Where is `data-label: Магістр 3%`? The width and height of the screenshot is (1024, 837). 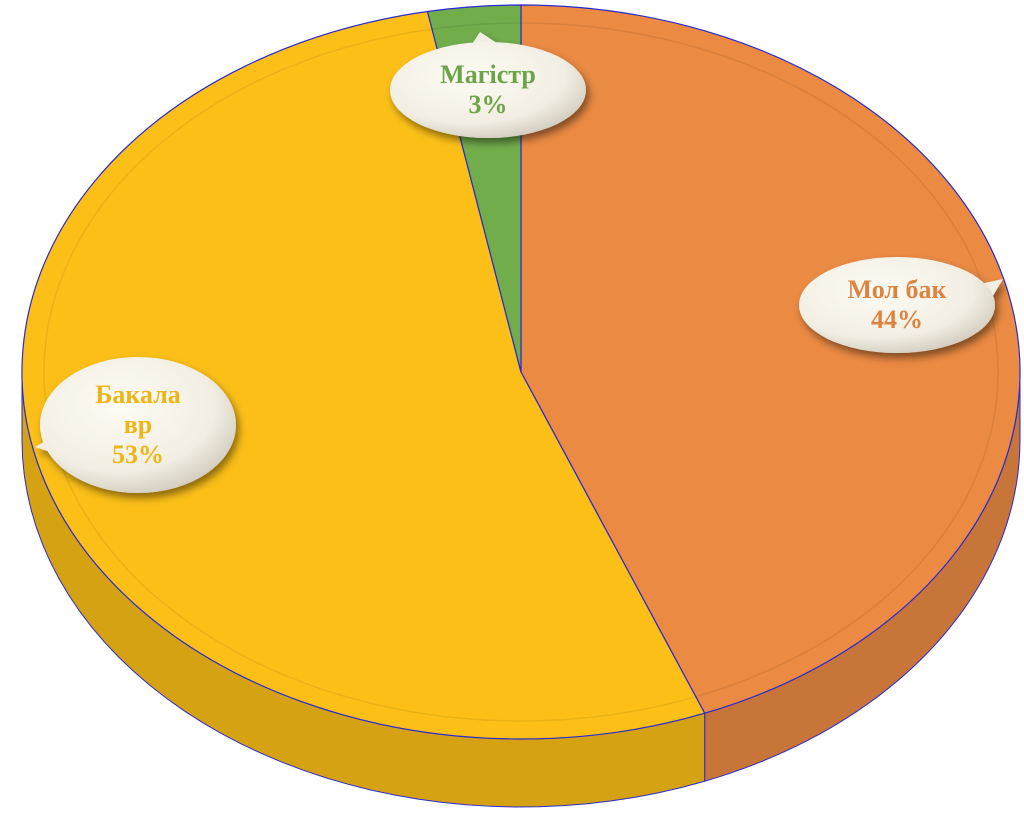 data-label: Магістр 3% is located at coordinates (488, 90).